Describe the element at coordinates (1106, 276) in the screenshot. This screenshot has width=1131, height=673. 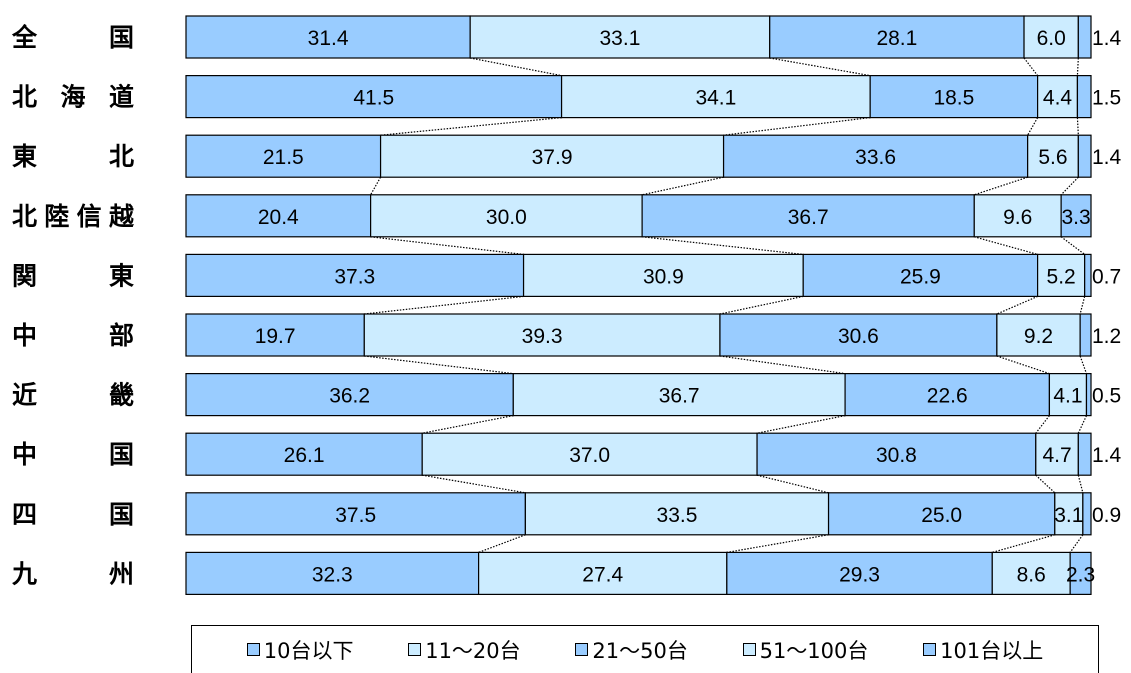
I see `value-label: 0.7` at that location.